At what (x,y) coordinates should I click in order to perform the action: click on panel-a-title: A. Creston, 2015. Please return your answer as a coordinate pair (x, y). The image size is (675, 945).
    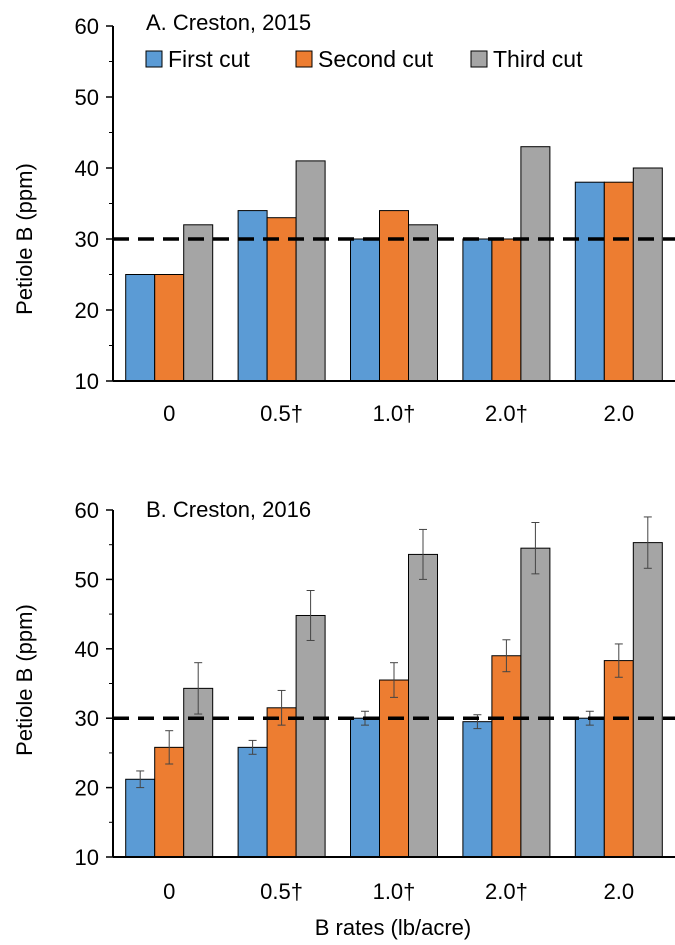
    Looking at the image, I should click on (228, 22).